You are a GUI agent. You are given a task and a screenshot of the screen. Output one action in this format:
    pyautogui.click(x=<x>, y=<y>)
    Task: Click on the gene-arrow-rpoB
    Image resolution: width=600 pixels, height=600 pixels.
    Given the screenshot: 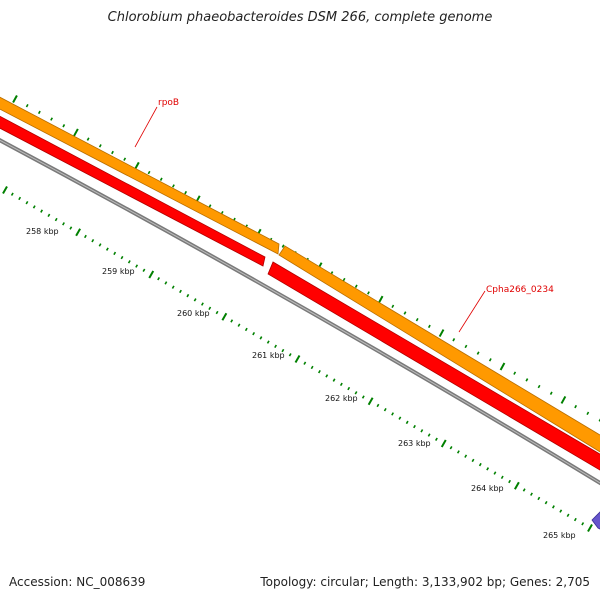 What is the action you would take?
    pyautogui.click(x=140, y=173)
    